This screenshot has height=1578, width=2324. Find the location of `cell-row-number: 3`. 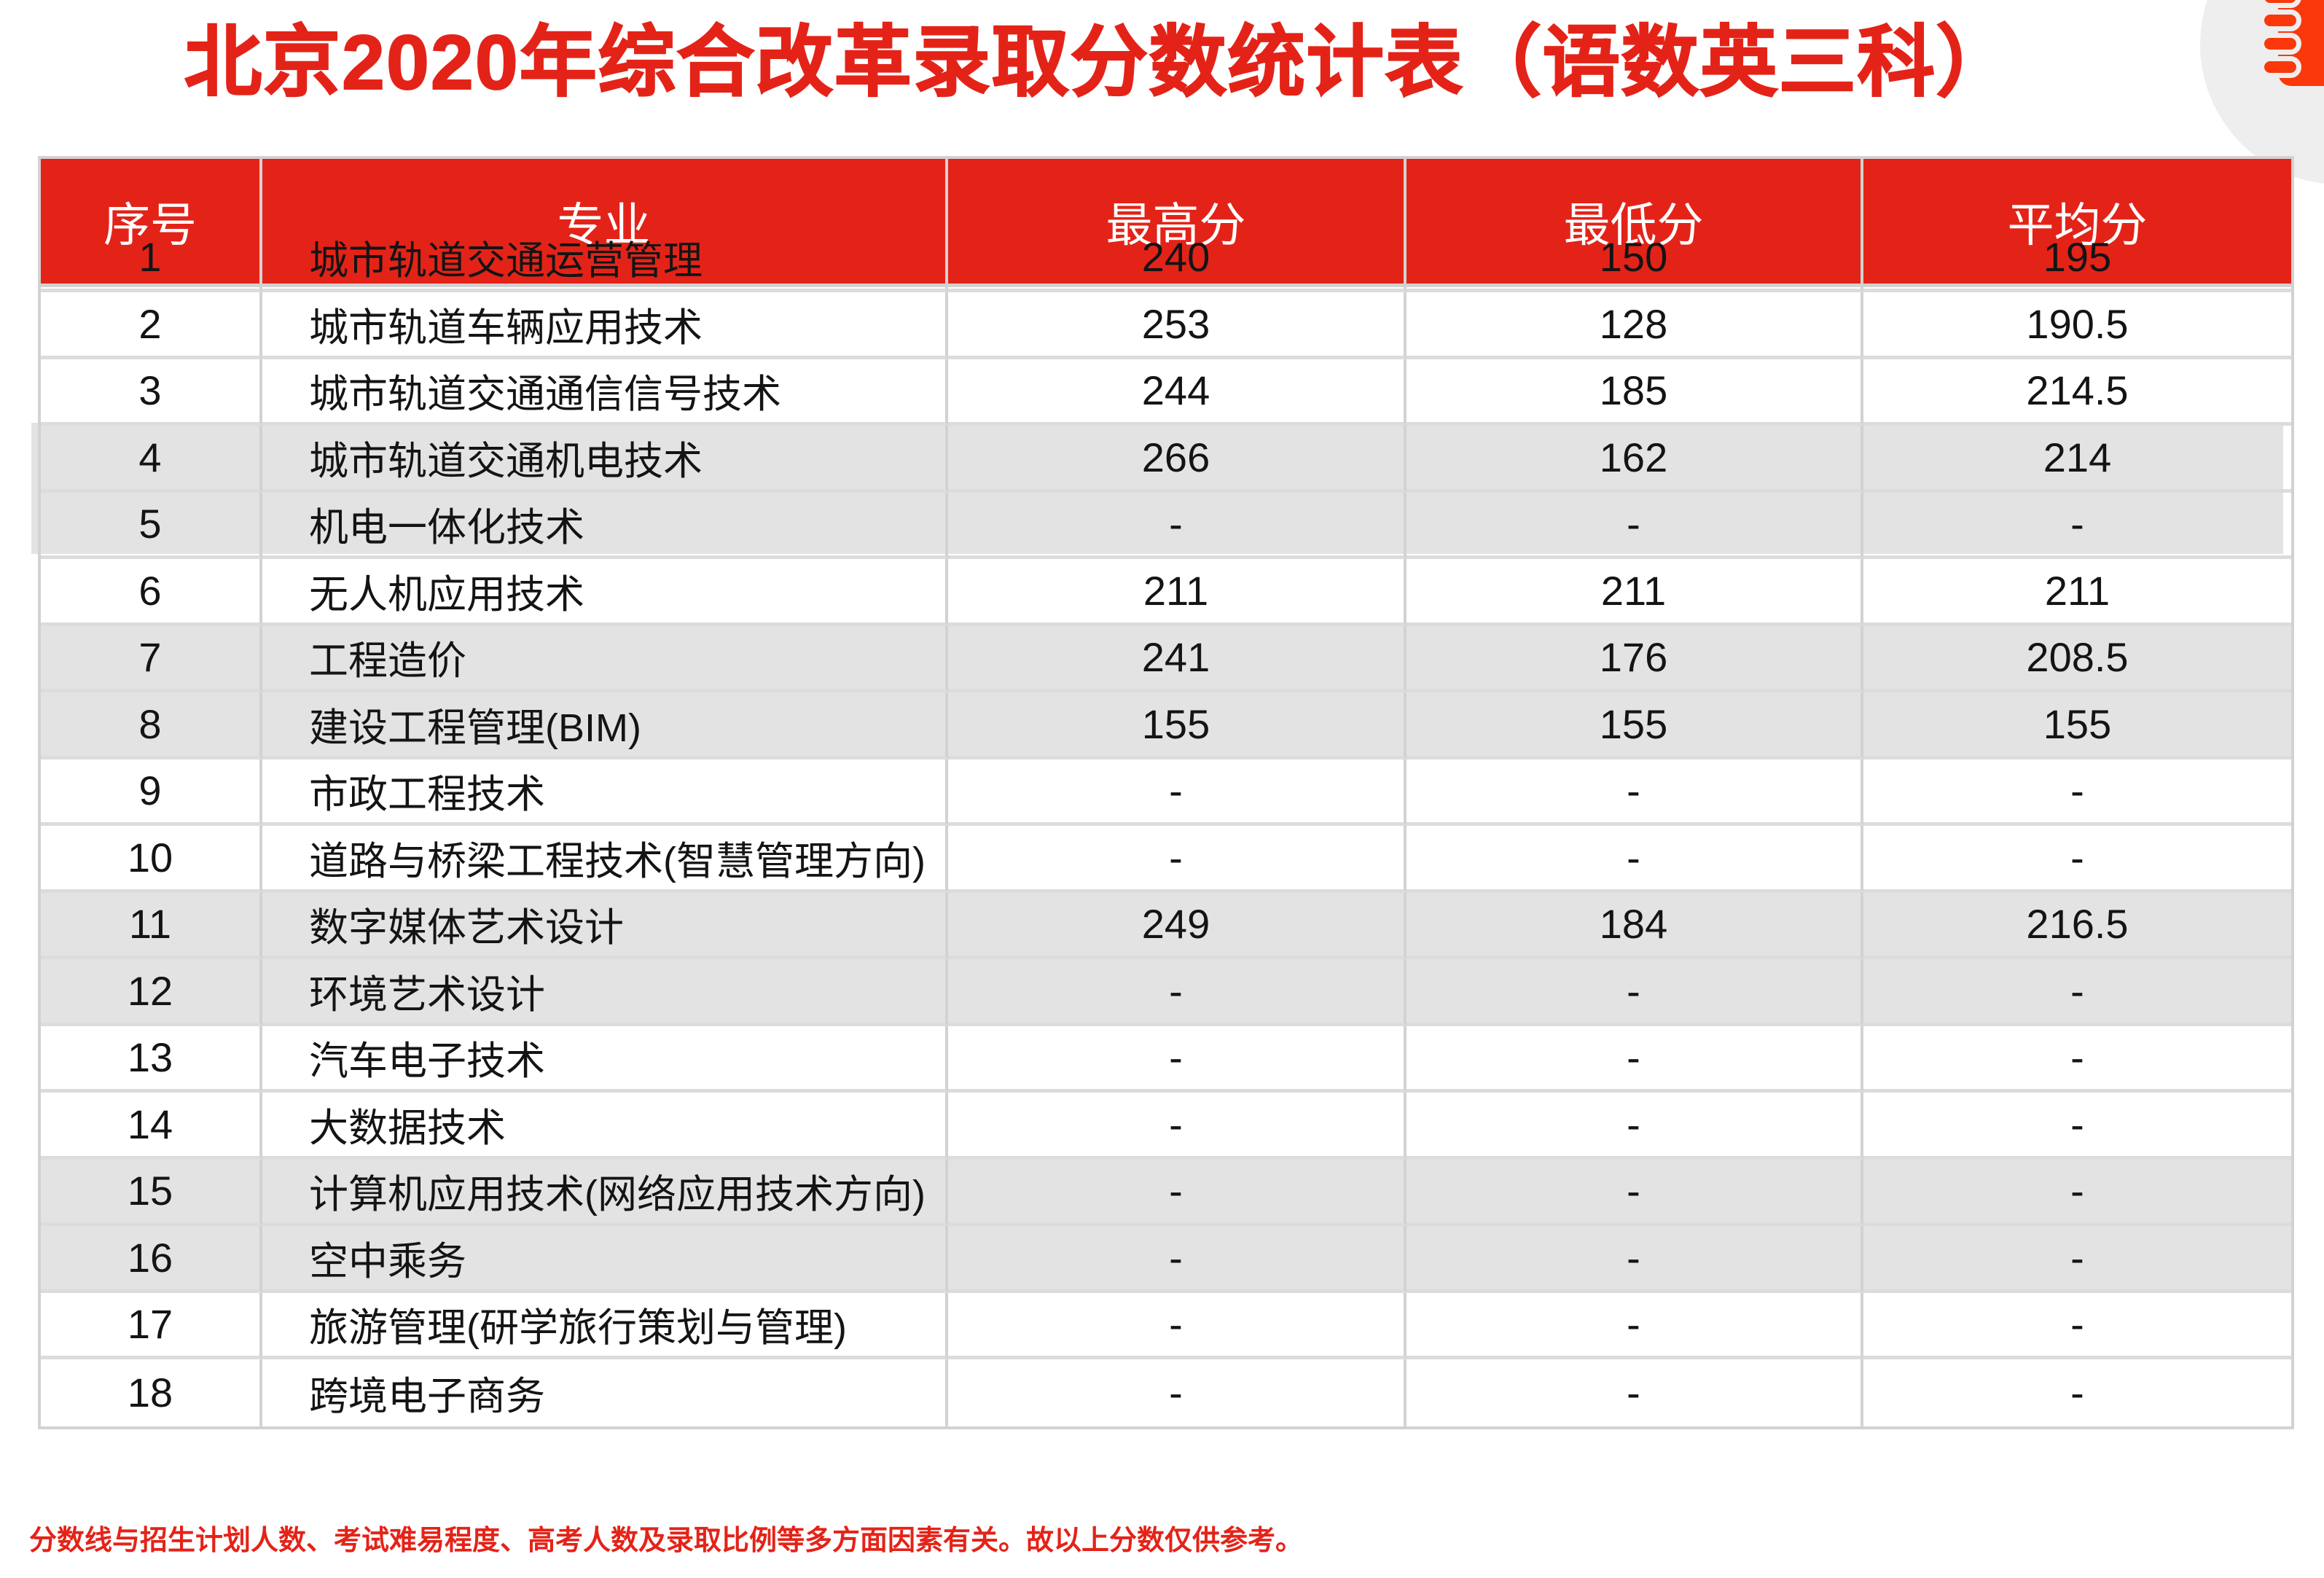

cell-row-number: 3 is located at coordinates (151, 392).